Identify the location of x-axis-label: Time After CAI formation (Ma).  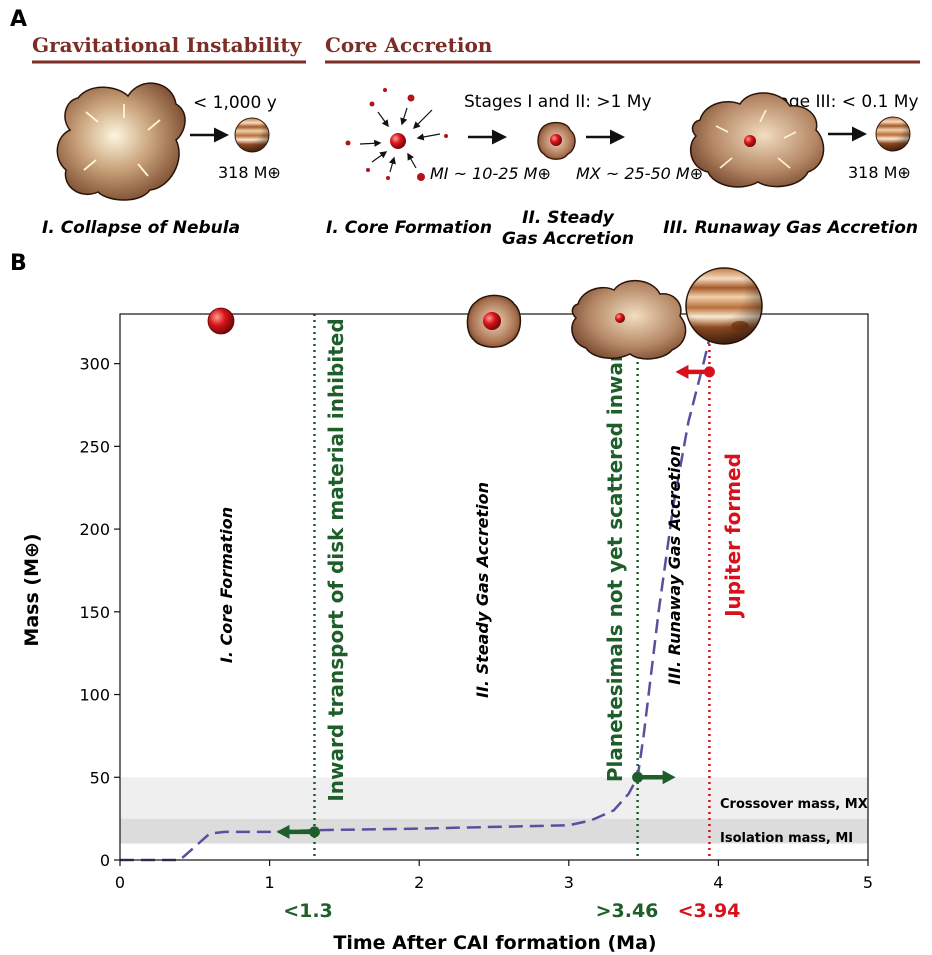
(494, 943).